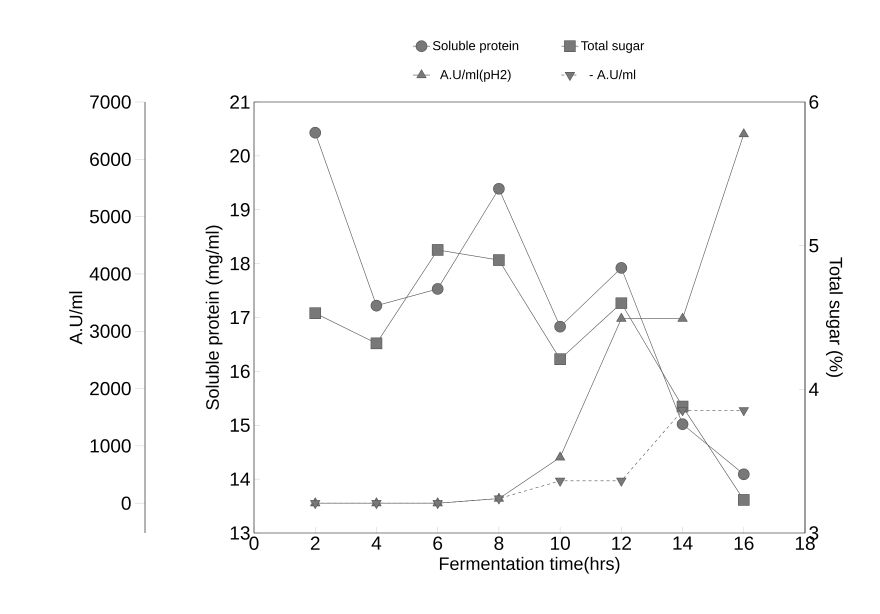 Image resolution: width=880 pixels, height=614 pixels. I want to click on y2-tick-label: 6, so click(814, 102).